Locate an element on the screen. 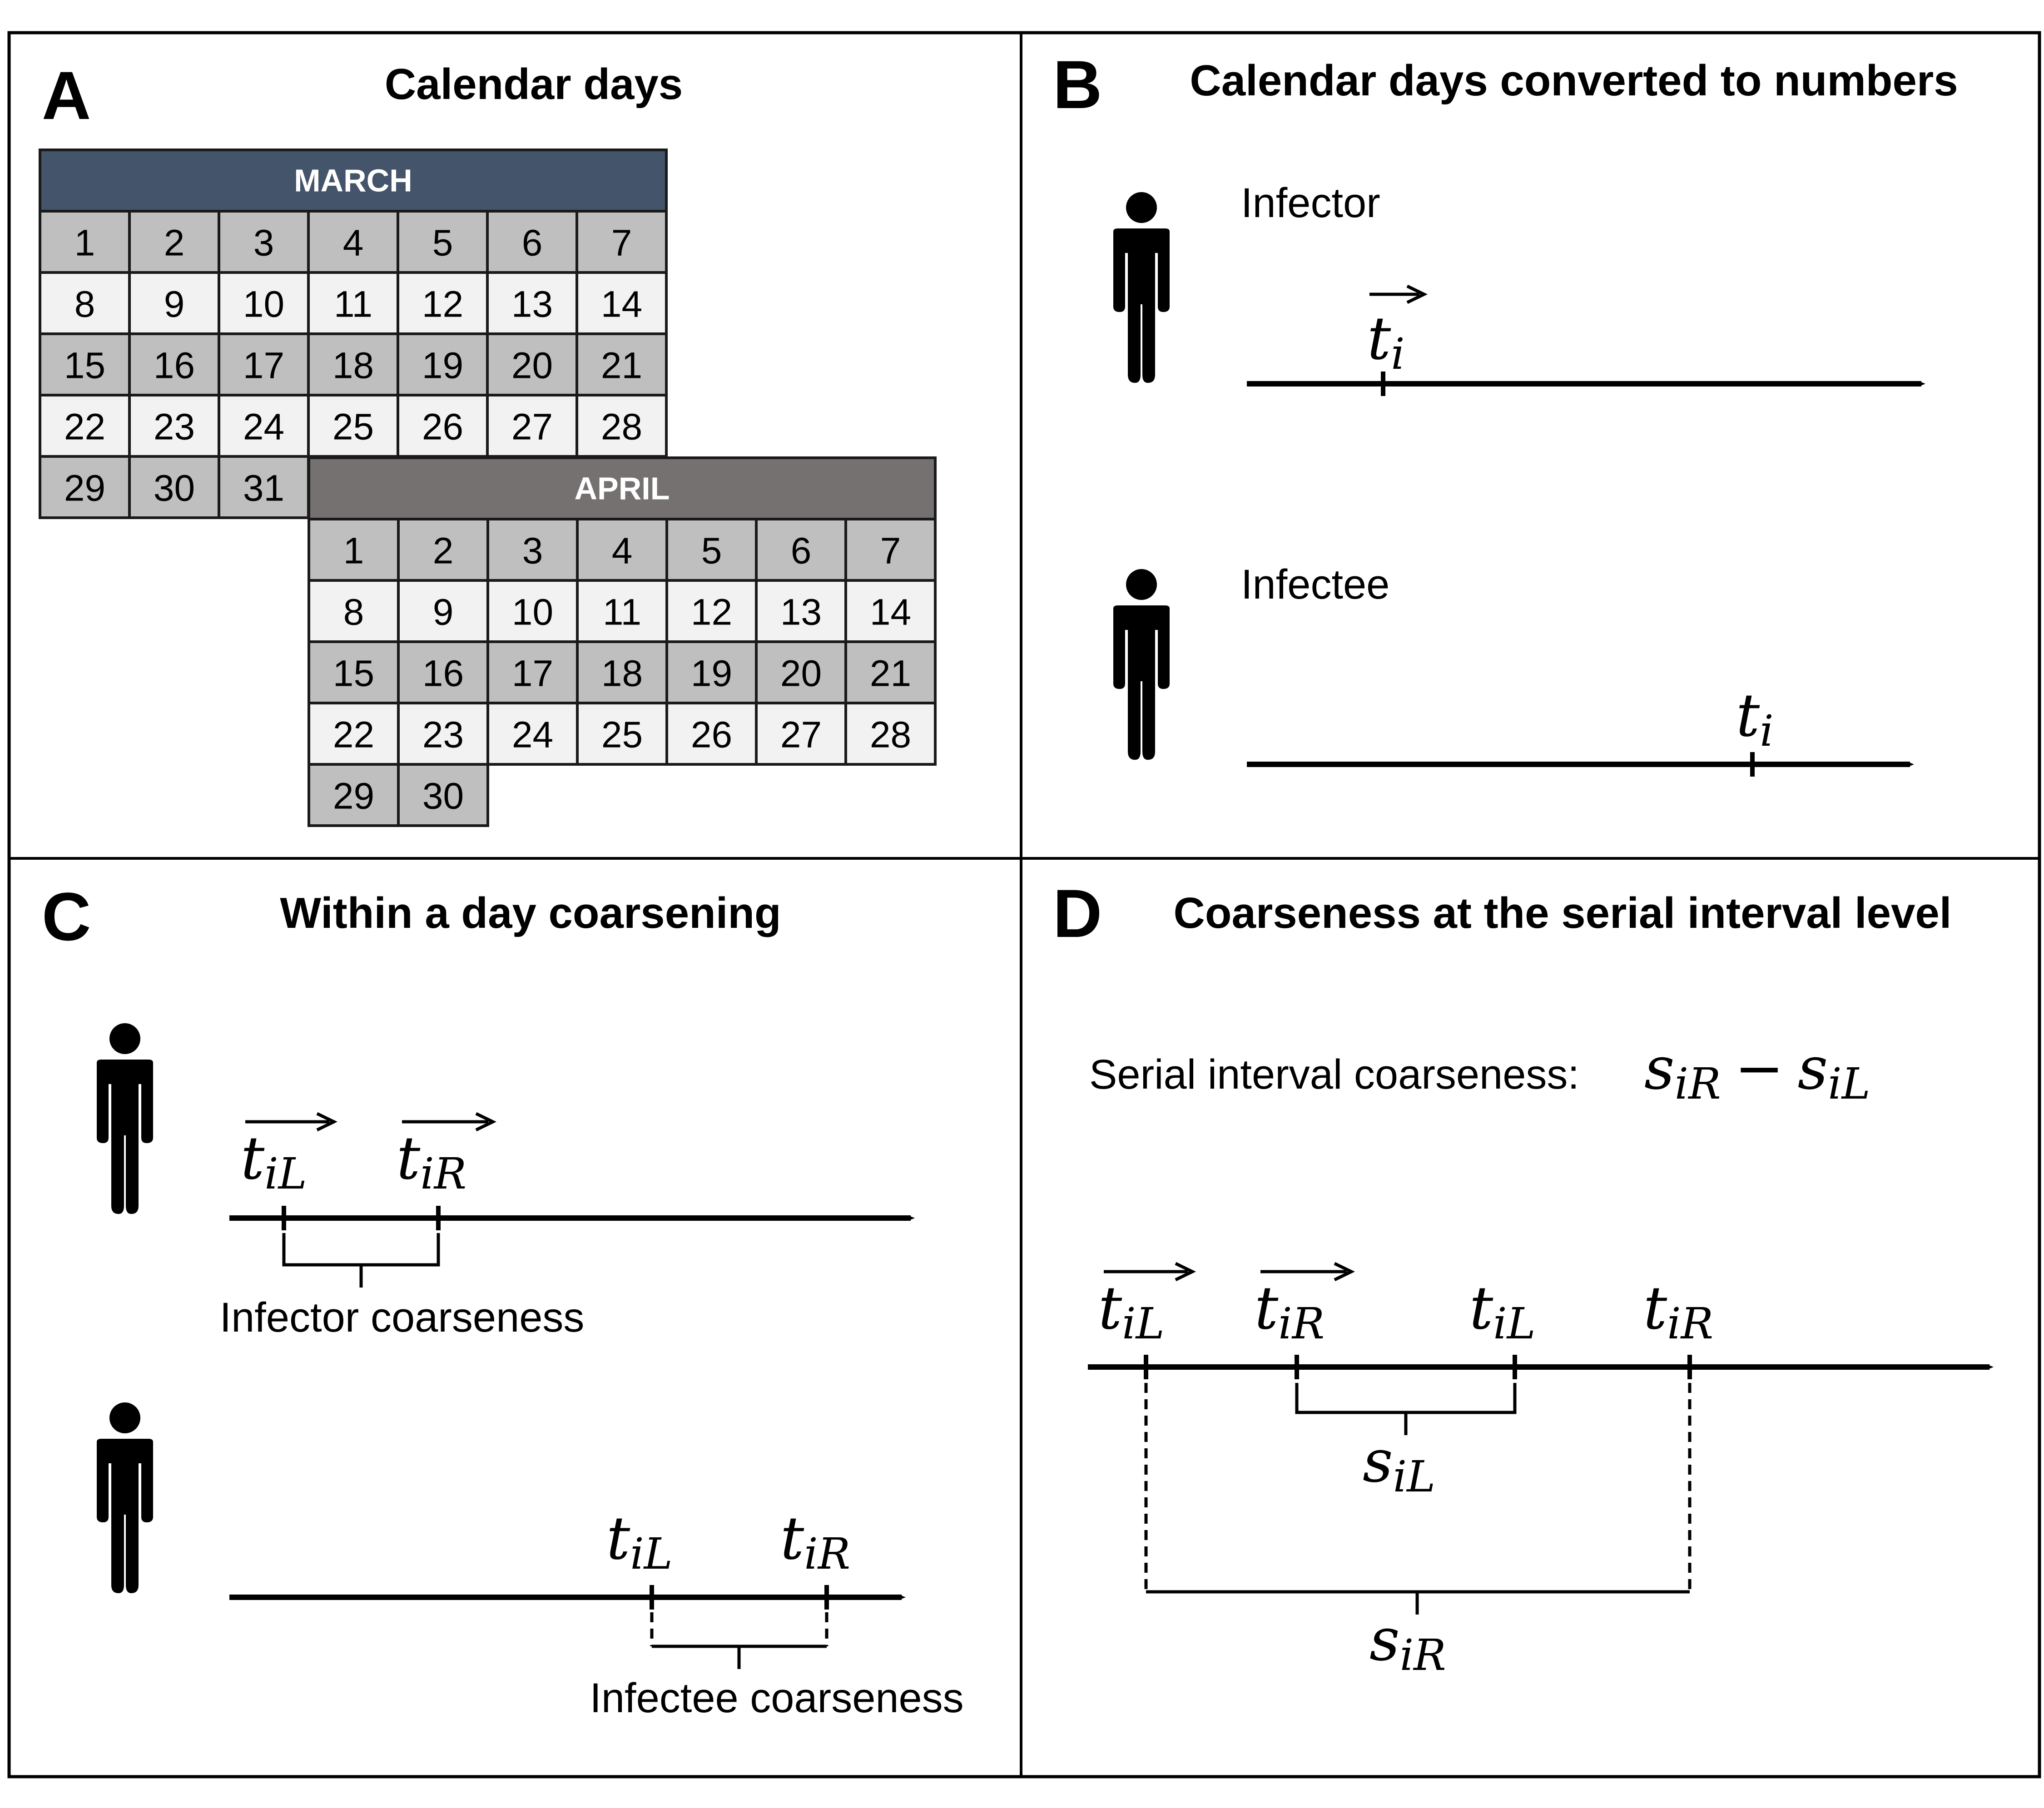 The image size is (2044, 1808). march-day-number: 31 is located at coordinates (264, 488).